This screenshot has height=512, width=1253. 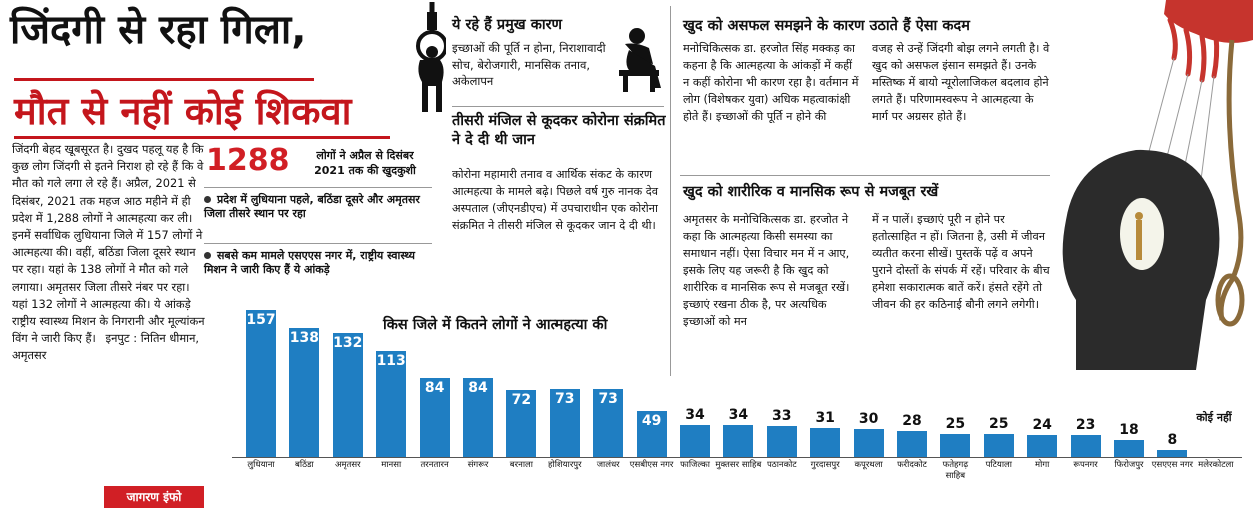 What do you see at coordinates (164, 79) in the screenshot?
I see `headline-rule` at bounding box center [164, 79].